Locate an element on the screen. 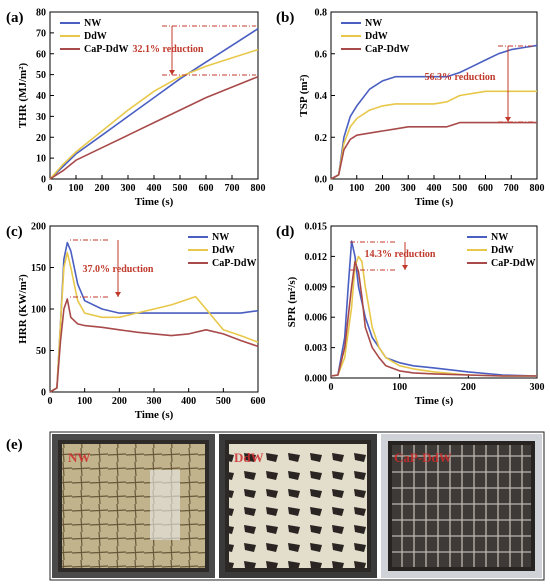 The width and height of the screenshot is (550, 588). y-tick-label: 0.012 is located at coordinates (316, 257).